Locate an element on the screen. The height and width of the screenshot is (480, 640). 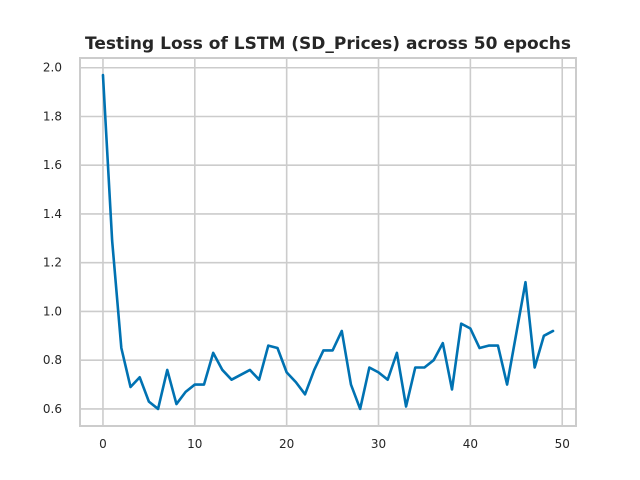
y-tick-label: 0.6 is located at coordinates (52, 409).